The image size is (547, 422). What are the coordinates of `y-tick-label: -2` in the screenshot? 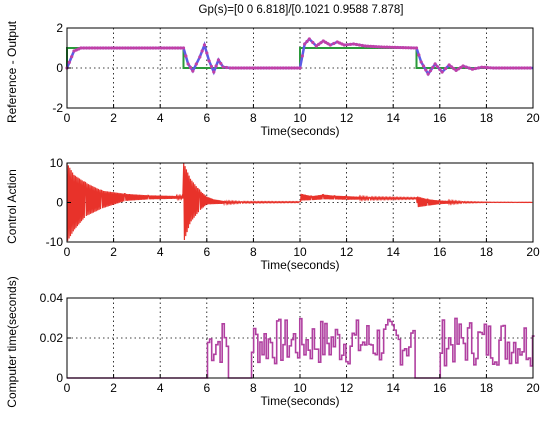 It's located at (57, 108).